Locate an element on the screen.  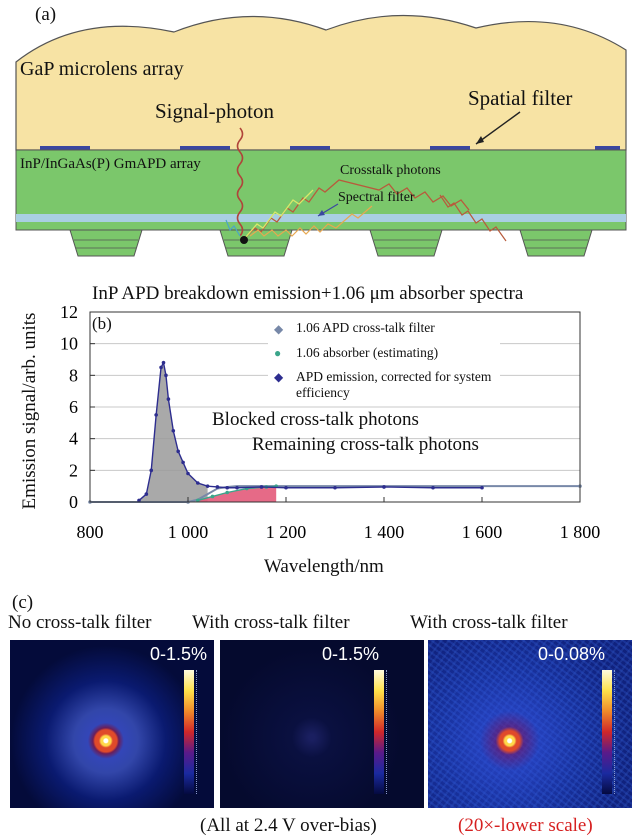
x-axis-label: Wavelength/nm is located at coordinates (324, 566).